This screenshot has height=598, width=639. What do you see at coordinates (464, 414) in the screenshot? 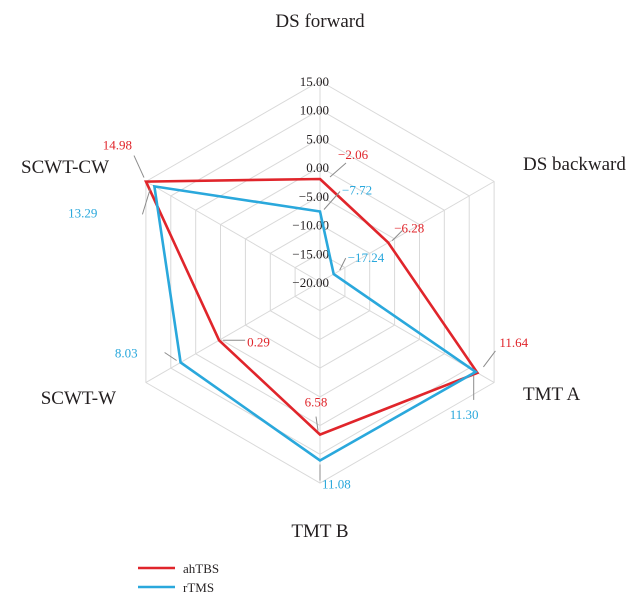
I see `data-label-rtms: 11.30` at bounding box center [464, 414].